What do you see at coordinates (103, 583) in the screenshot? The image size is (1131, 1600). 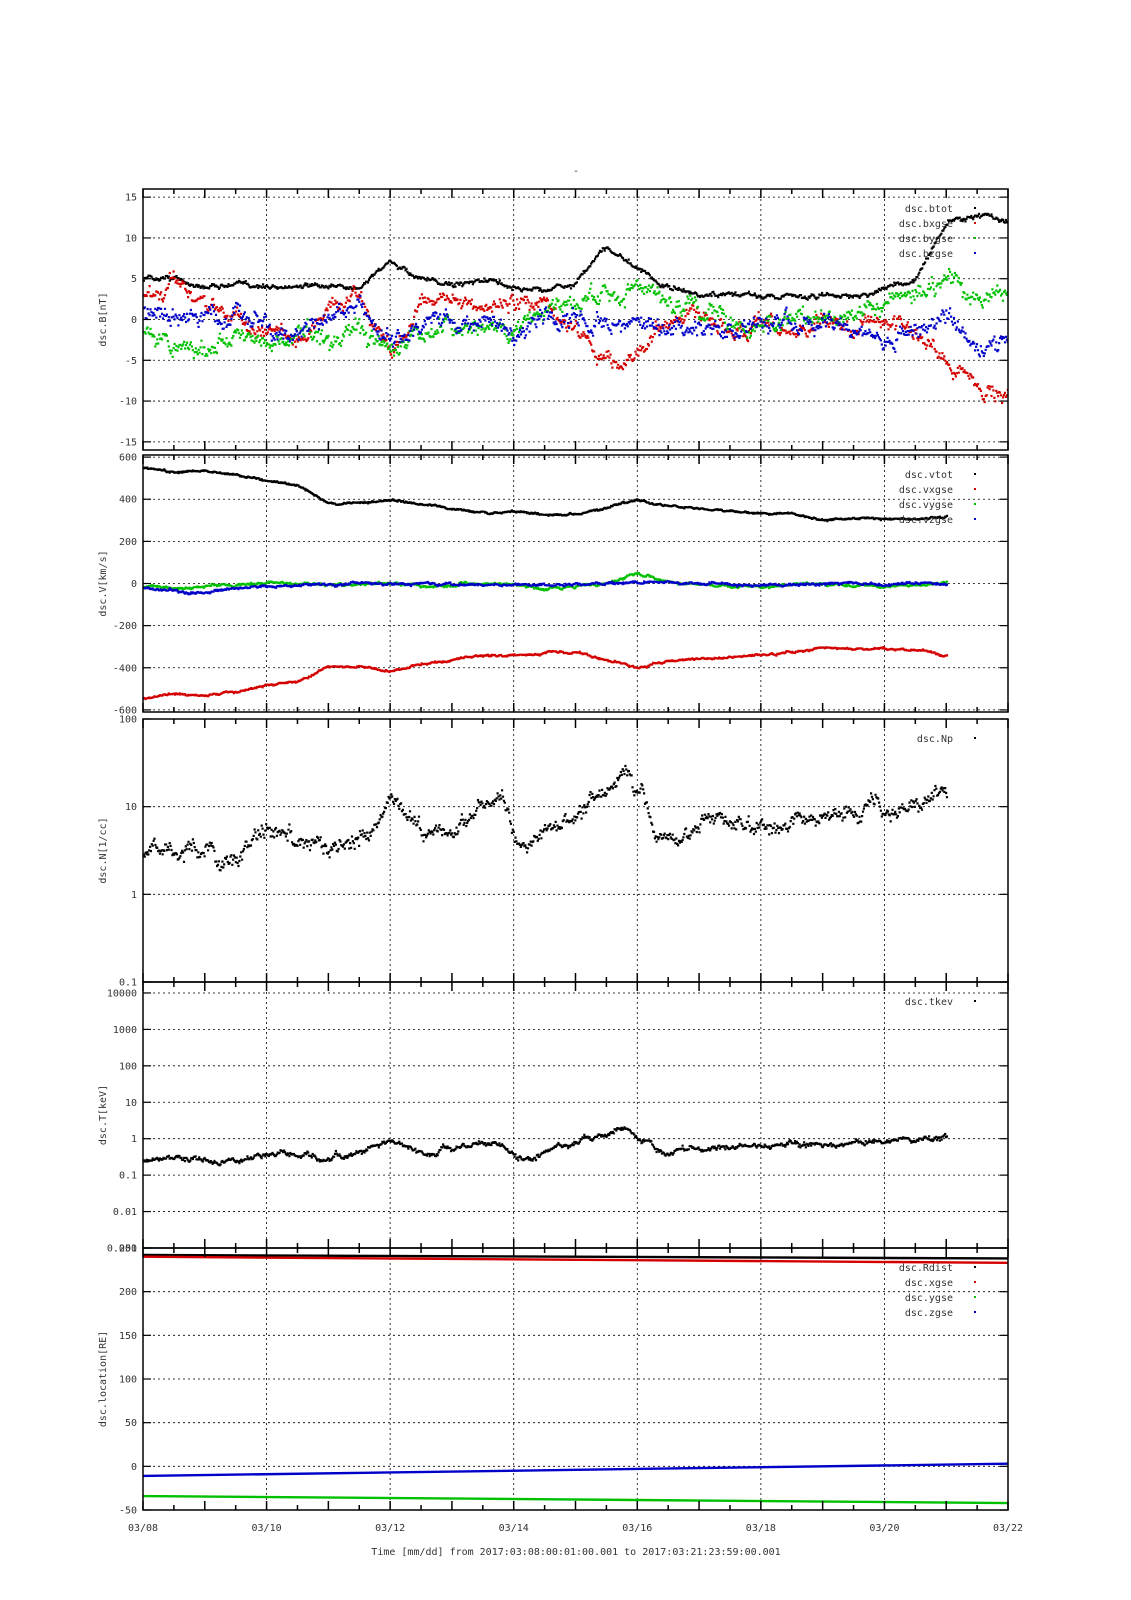 I see `y-axis-label: dsc.V[km/s]` at bounding box center [103, 583].